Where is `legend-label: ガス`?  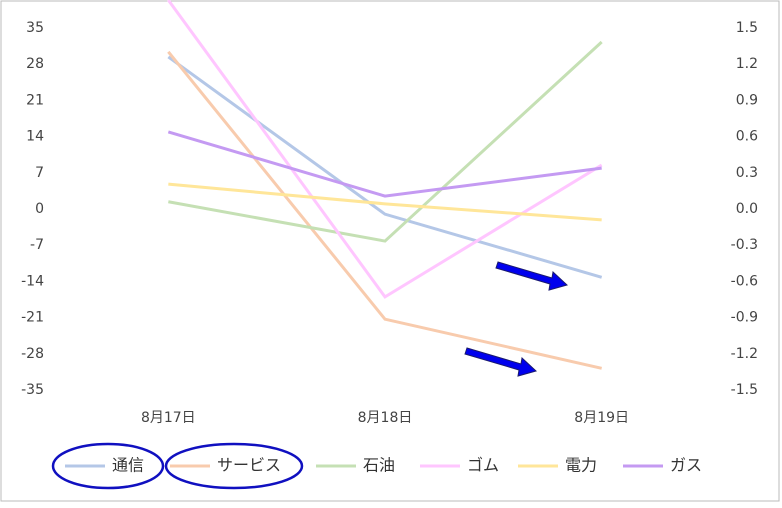 legend-label: ガス is located at coordinates (686, 465).